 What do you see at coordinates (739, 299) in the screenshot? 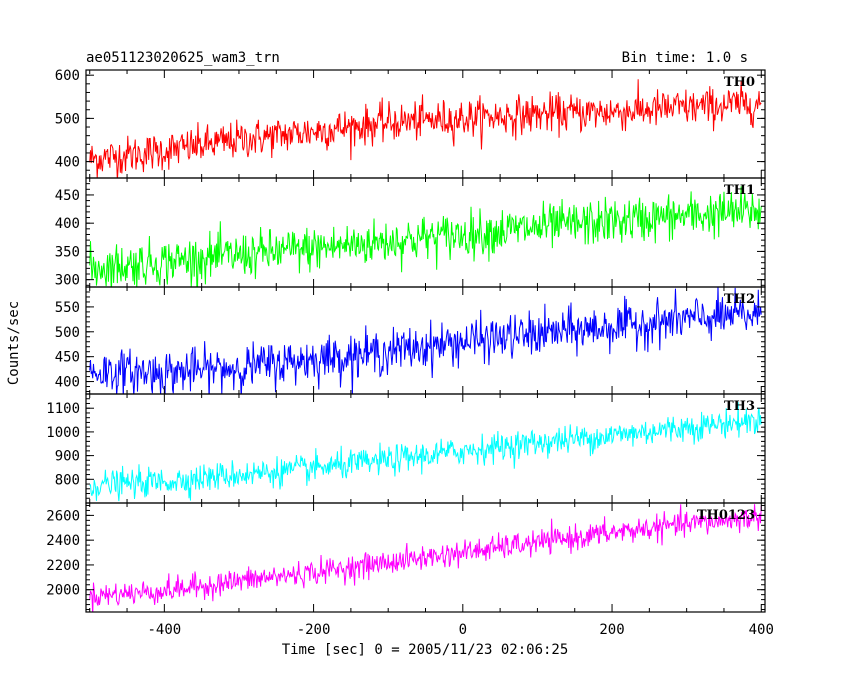
I see `series-label-th2: TH2` at bounding box center [739, 299].